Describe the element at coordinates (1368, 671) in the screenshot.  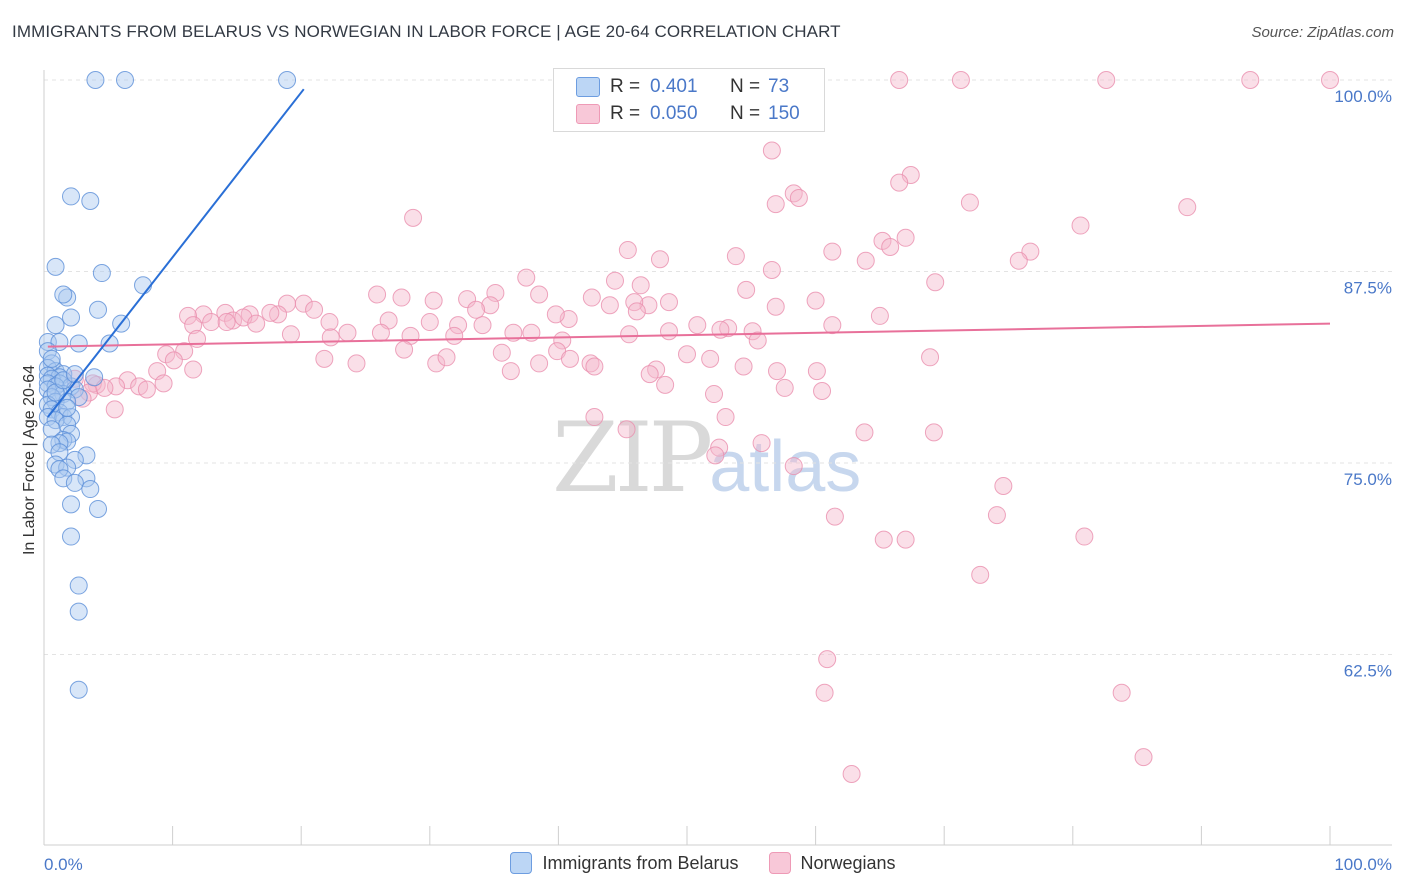
I see `y-tick-label: 62.5%` at that location.